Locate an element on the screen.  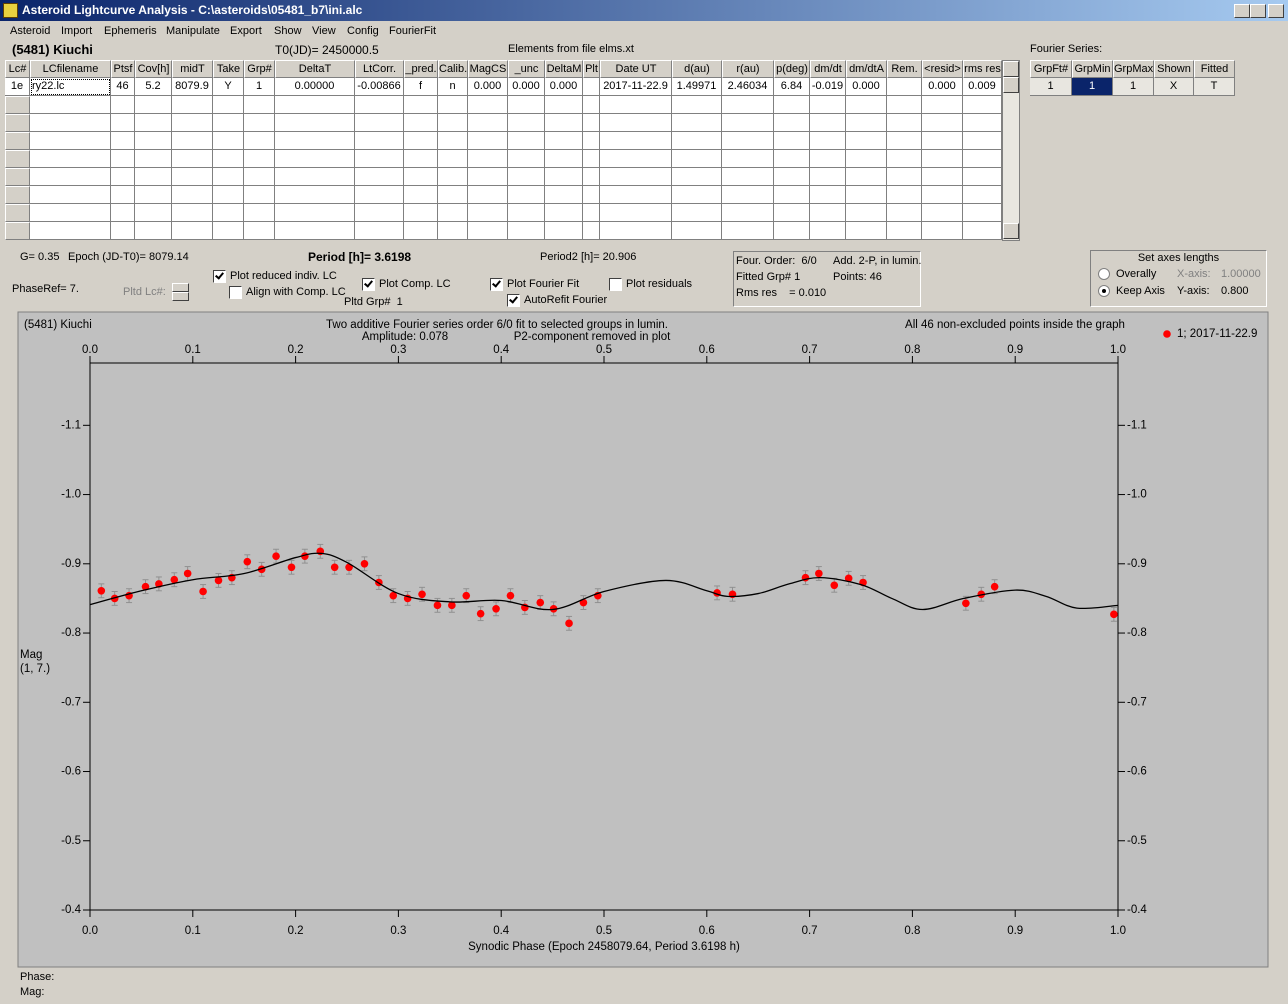
table-cell: 1 is located at coordinates (259, 87).